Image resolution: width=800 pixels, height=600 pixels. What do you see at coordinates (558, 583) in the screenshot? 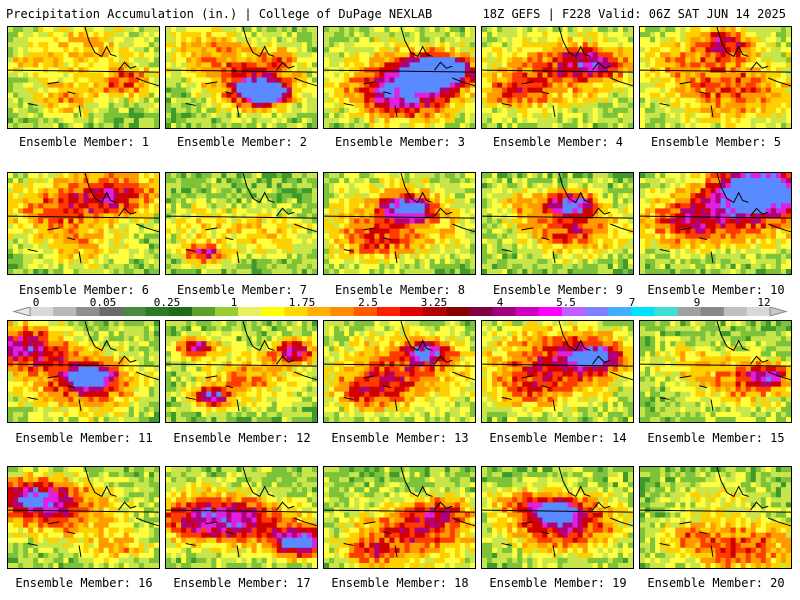
I see `ensemble-member-label: Ensemble Member: 19` at bounding box center [558, 583].